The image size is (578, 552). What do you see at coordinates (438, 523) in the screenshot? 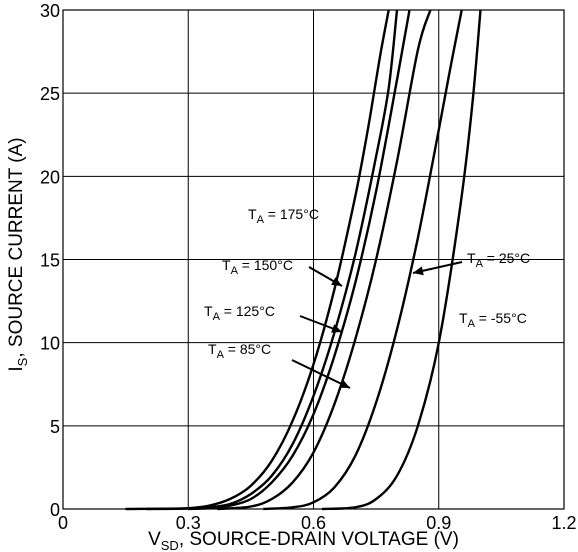
I see `x-tick-label: 0.9` at bounding box center [438, 523].